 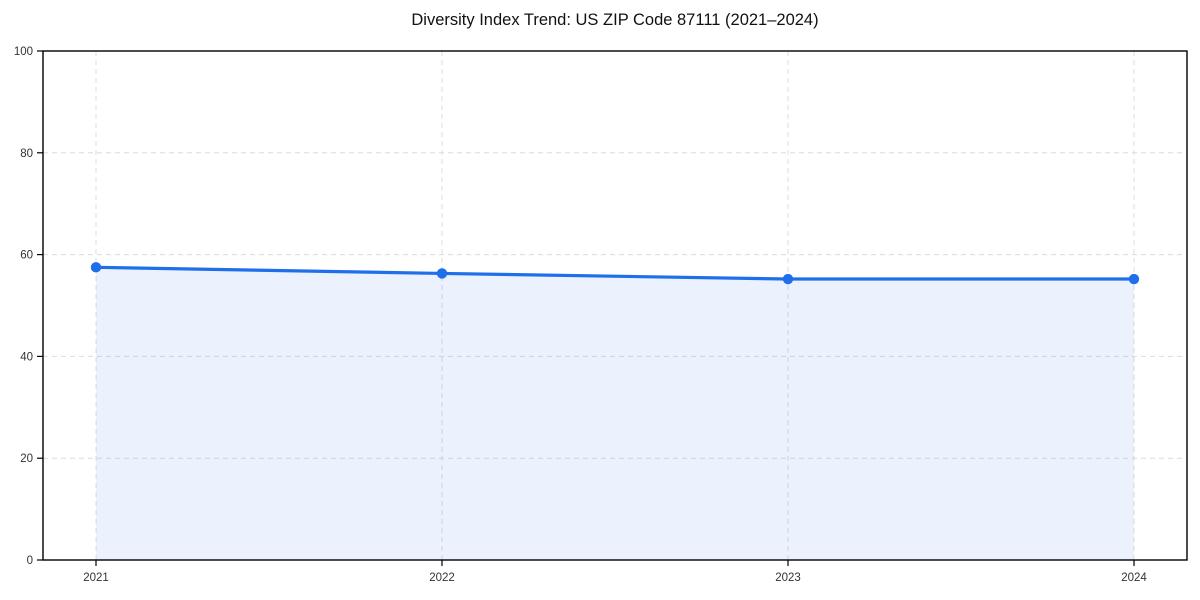 What do you see at coordinates (30, 561) in the screenshot?
I see `y-tick-label: 0` at bounding box center [30, 561].